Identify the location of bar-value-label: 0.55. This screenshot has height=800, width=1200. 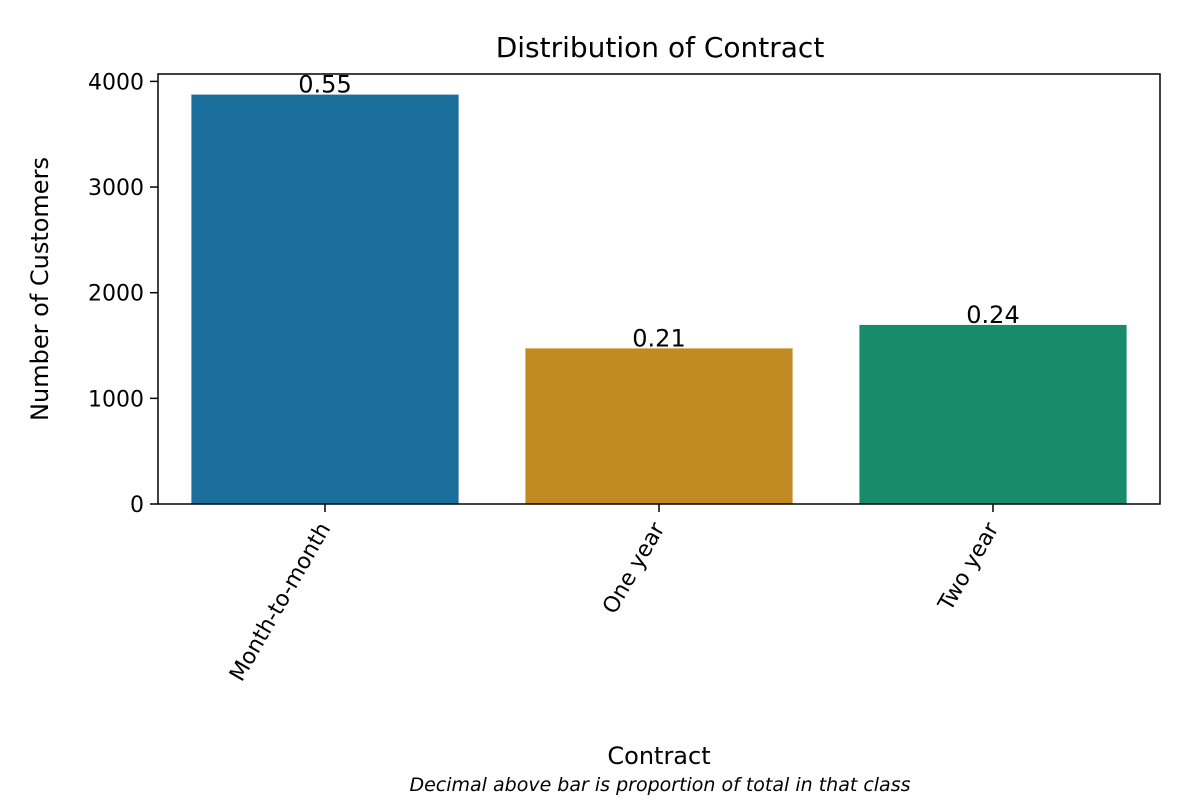
(324, 85).